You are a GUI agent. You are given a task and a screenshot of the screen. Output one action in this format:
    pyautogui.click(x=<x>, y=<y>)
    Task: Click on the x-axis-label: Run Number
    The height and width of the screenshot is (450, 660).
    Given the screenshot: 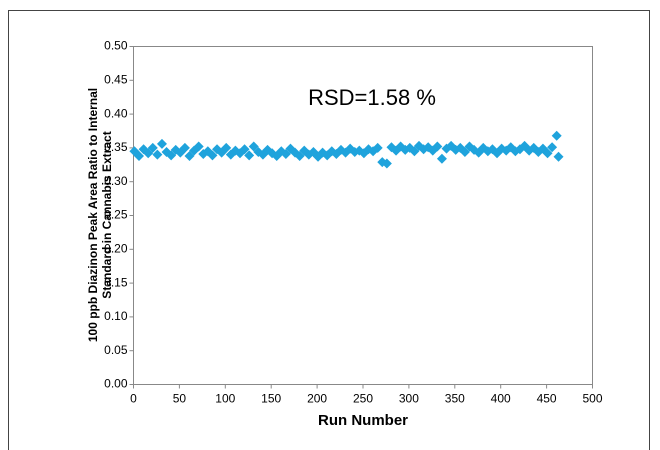 What is the action you would take?
    pyautogui.click(x=363, y=420)
    